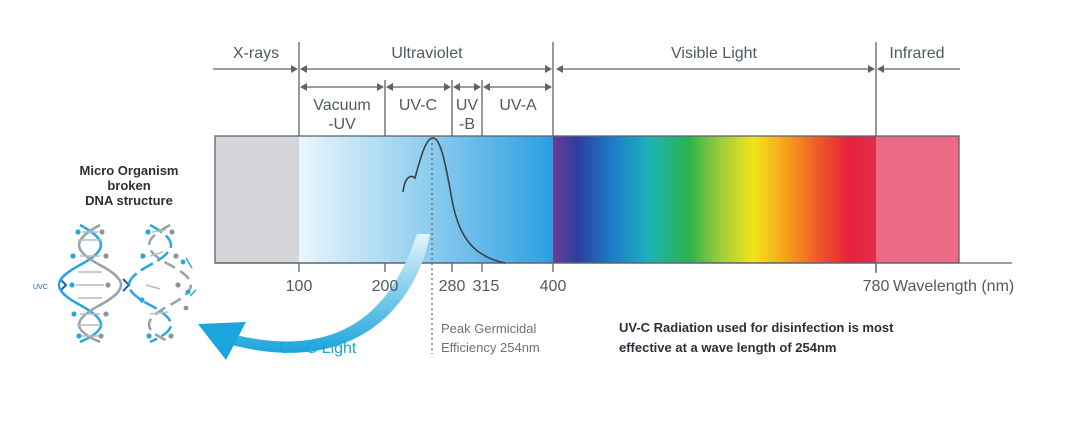  I want to click on peak-label-2: Efficiency 254nm, so click(490, 347).